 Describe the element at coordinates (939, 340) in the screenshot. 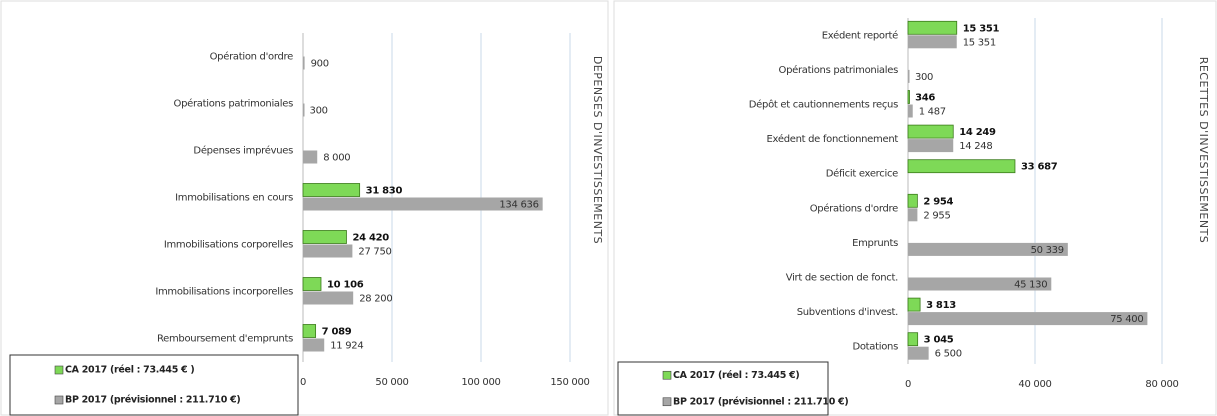

I see `value-label: 3 045` at that location.